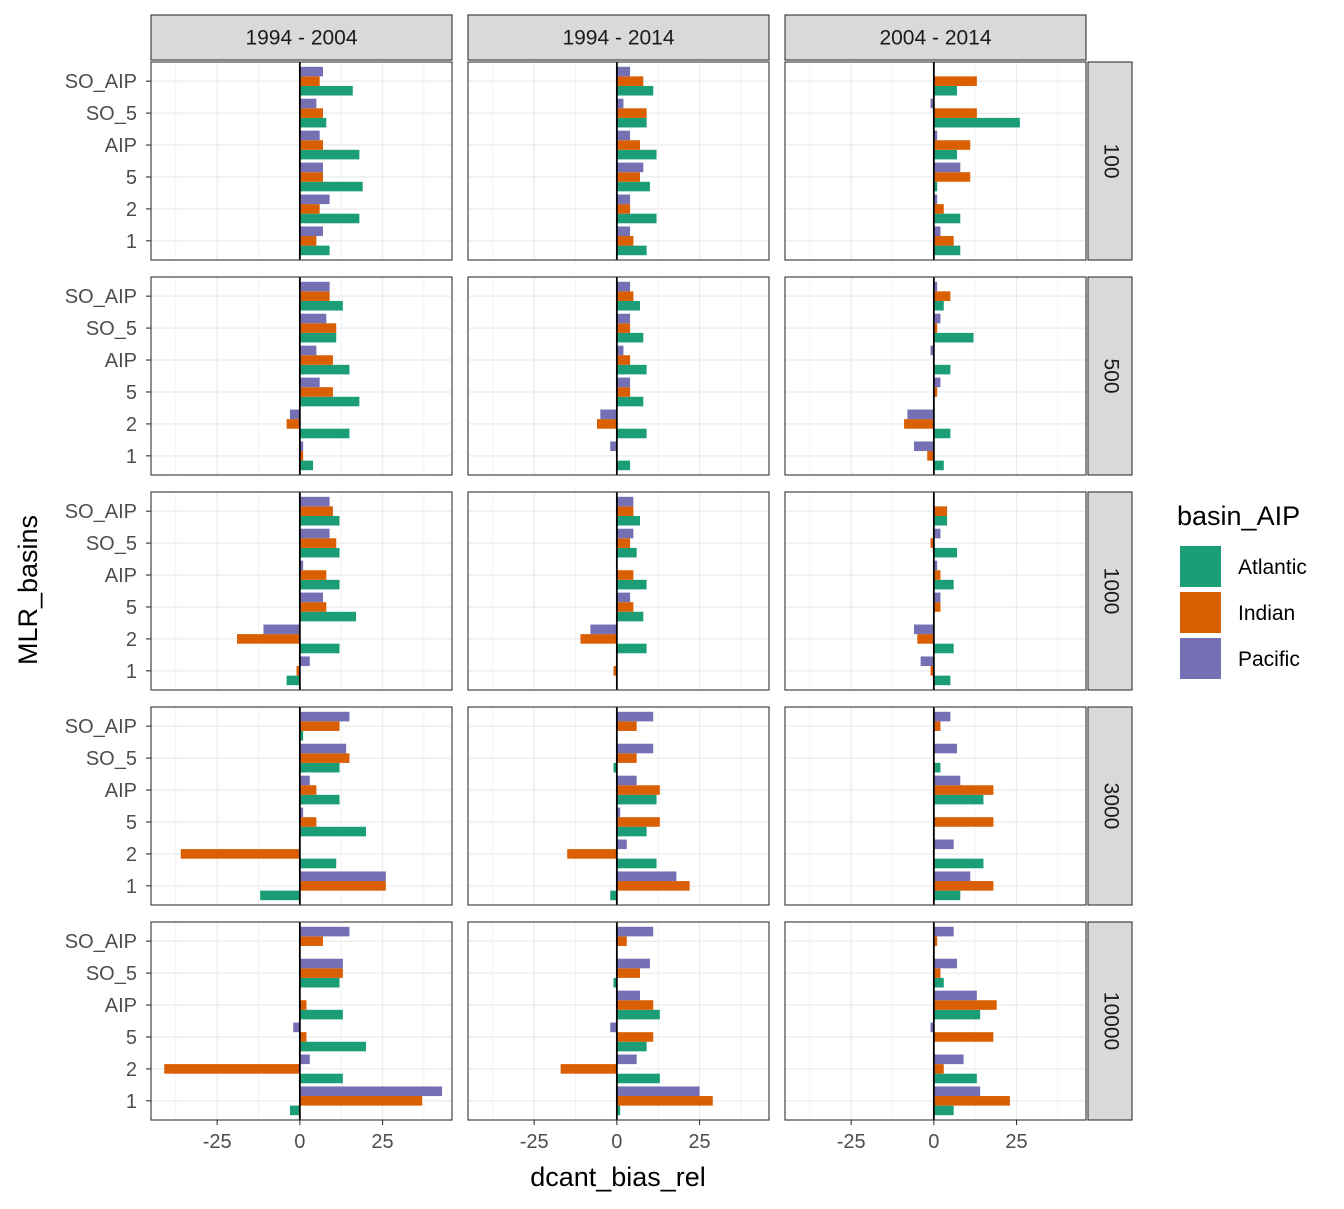 This screenshot has height=1209, width=1344. I want to click on x-axis-title: dcant_bias_rel, so click(618, 1177).